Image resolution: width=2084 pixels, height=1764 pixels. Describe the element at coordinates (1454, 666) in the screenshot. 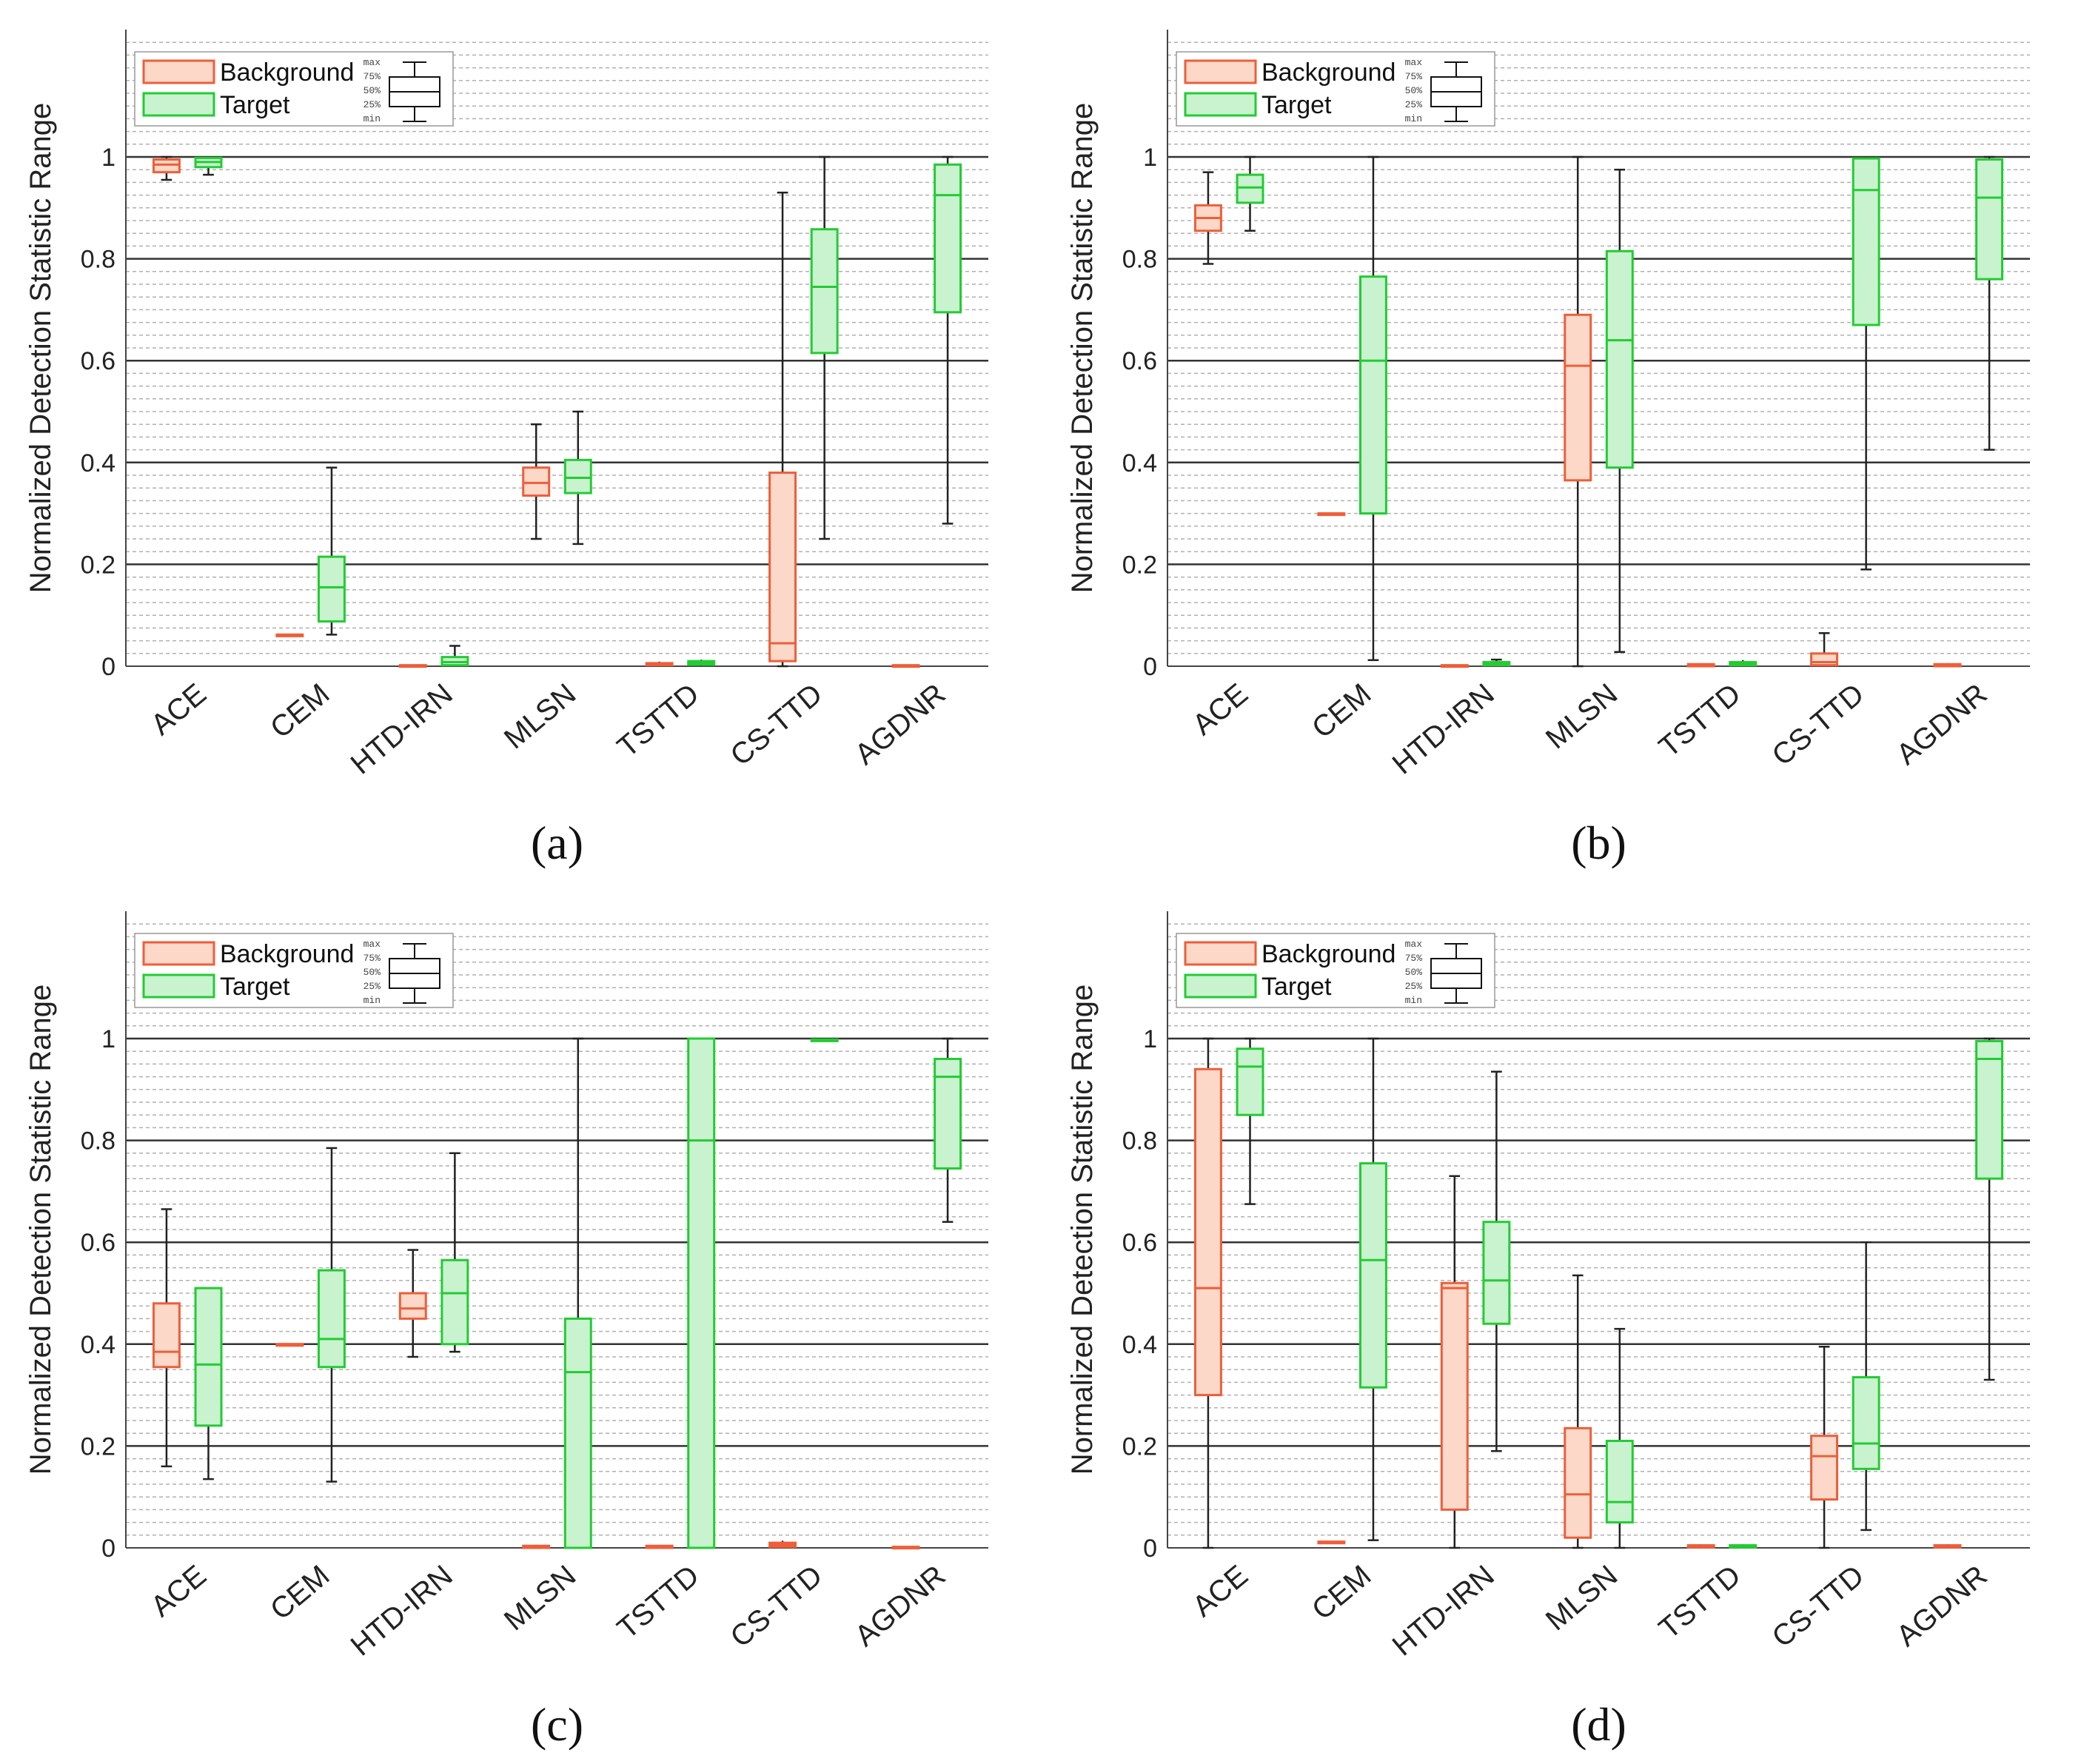

I see `box-background-htd-irn` at that location.